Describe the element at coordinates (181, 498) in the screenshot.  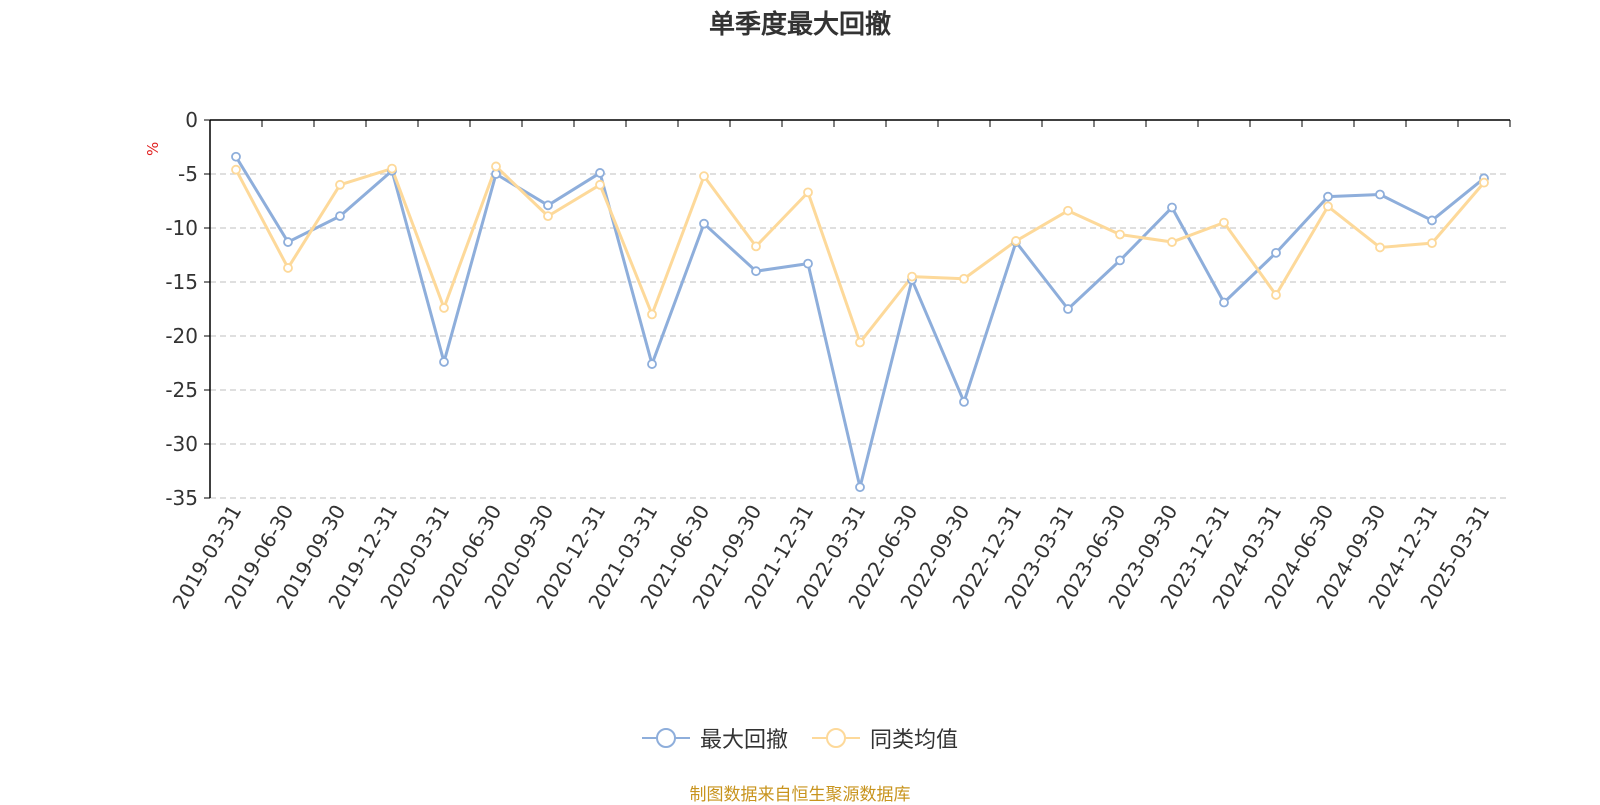
I see `y-tick-label: -35` at that location.